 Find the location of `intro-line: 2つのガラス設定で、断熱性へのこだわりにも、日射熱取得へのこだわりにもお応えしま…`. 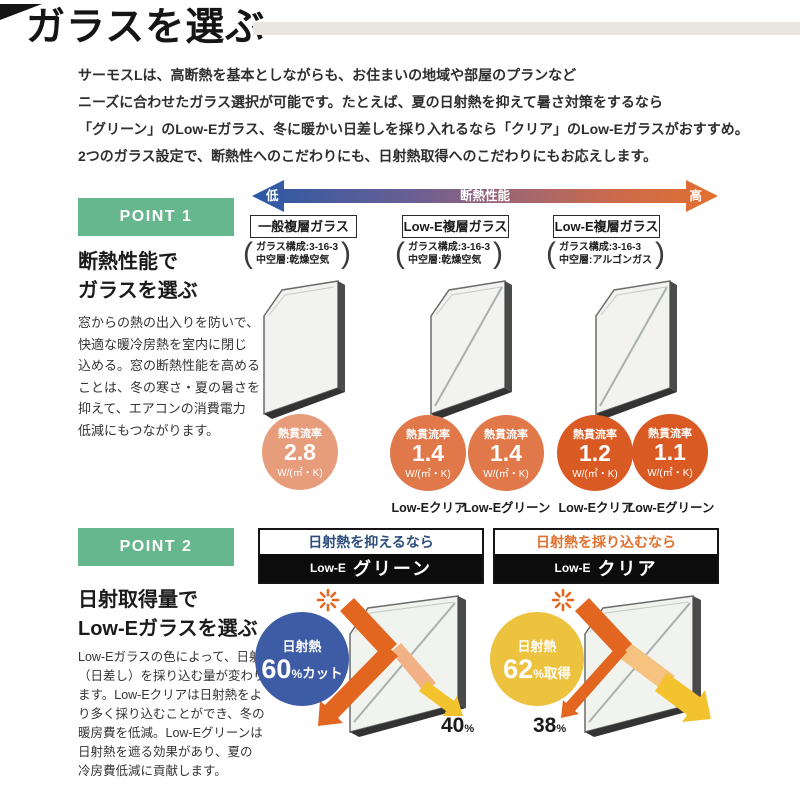

intro-line: 2つのガラス設定で、断熱性へのこだわりにも、日射熱取得へのこだわりにもお応えしま… is located at coordinates (368, 156).